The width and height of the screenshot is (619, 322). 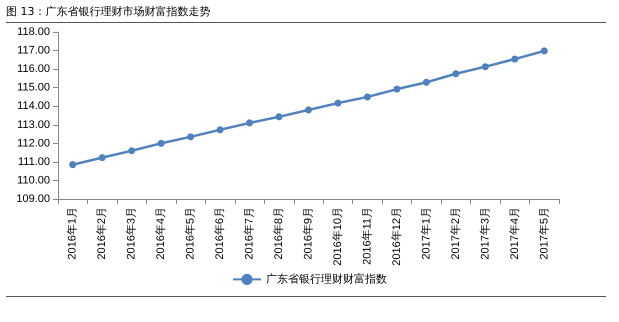 I want to click on y-tick-label: 113.00, so click(x=33, y=124).